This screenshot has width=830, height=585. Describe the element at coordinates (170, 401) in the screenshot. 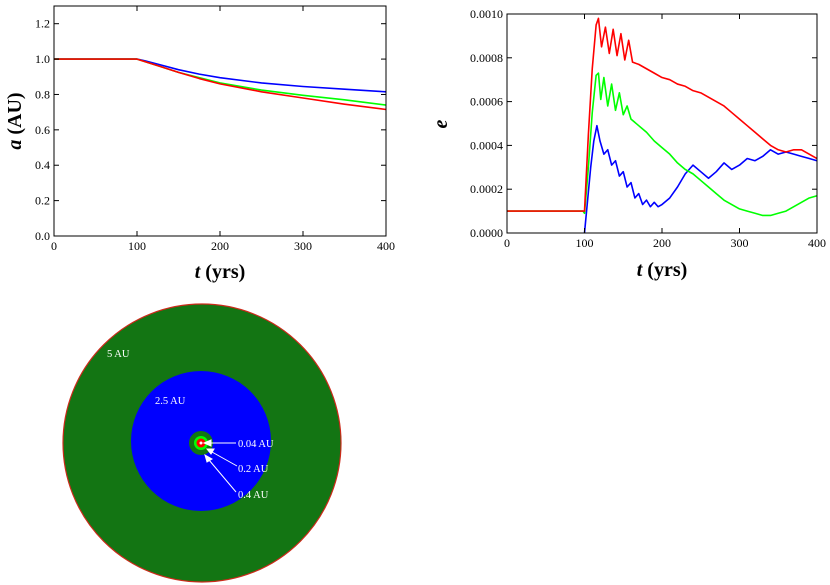

I see `label-2-5au: 2.5 AU` at that location.